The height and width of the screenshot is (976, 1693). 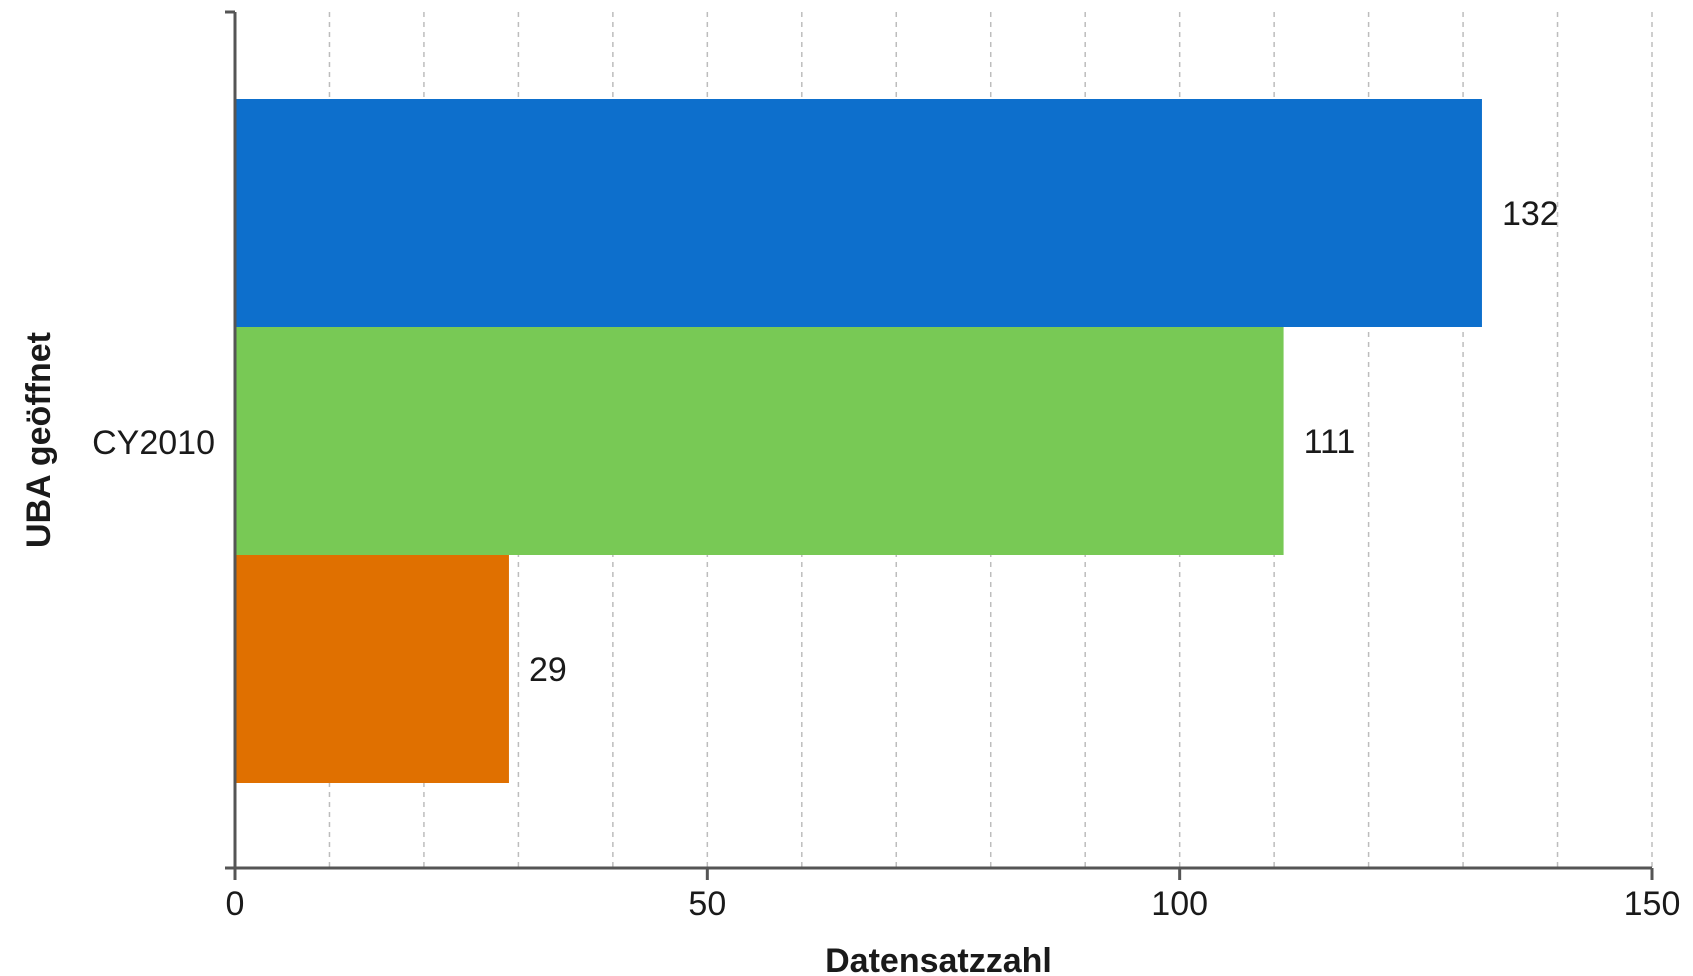 What do you see at coordinates (153, 443) in the screenshot?
I see `category-label: CY2010` at bounding box center [153, 443].